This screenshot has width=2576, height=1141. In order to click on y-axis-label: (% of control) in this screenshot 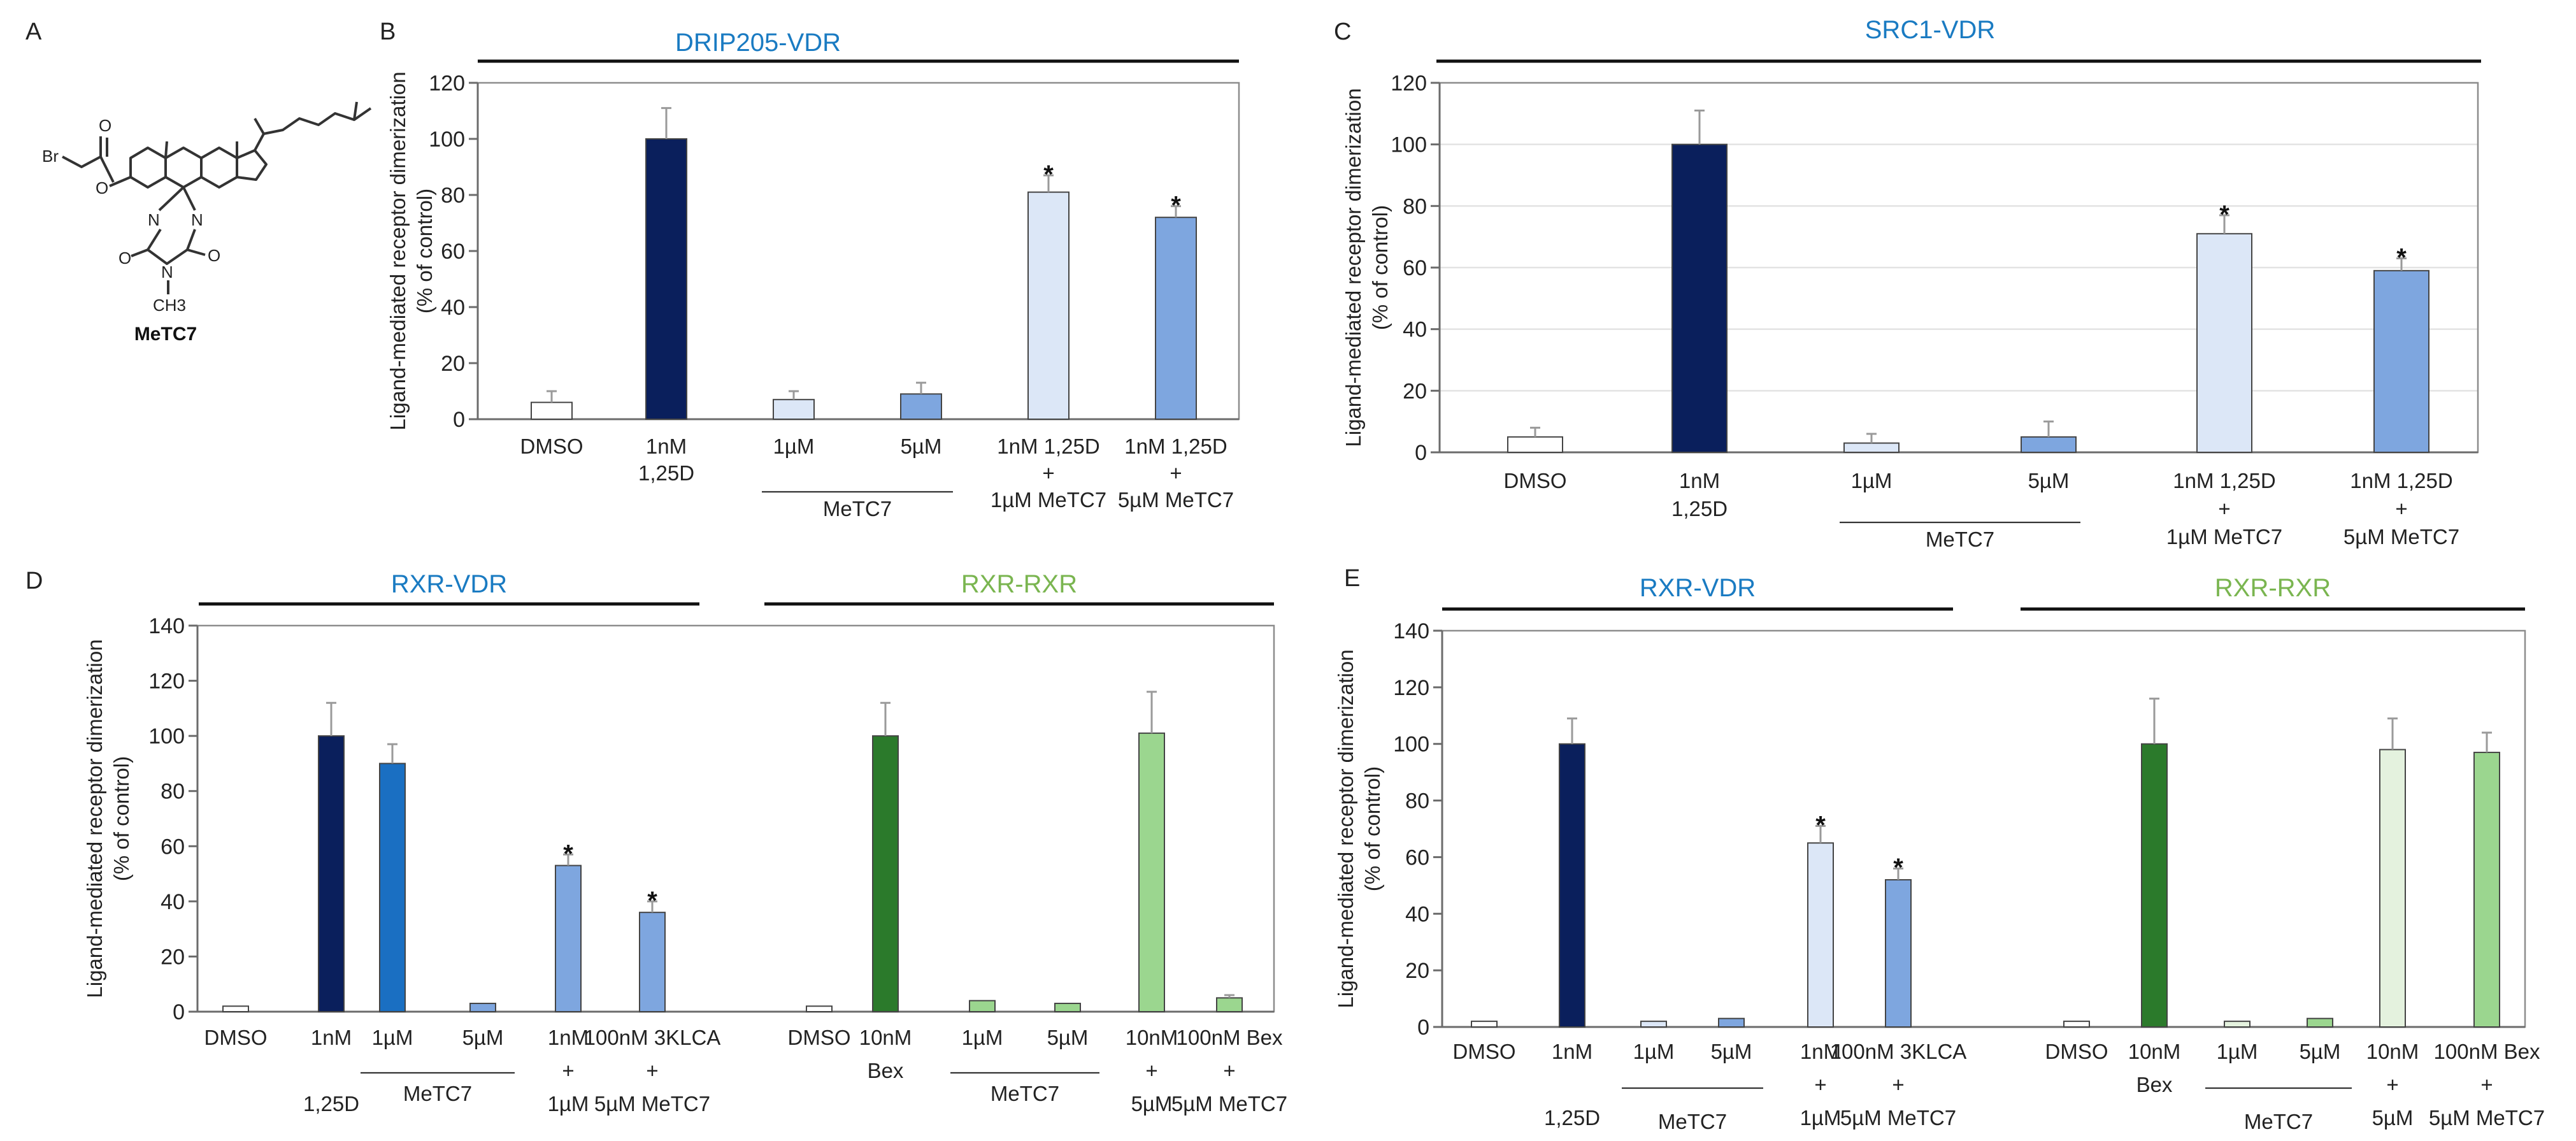, I will do `click(1380, 267)`.